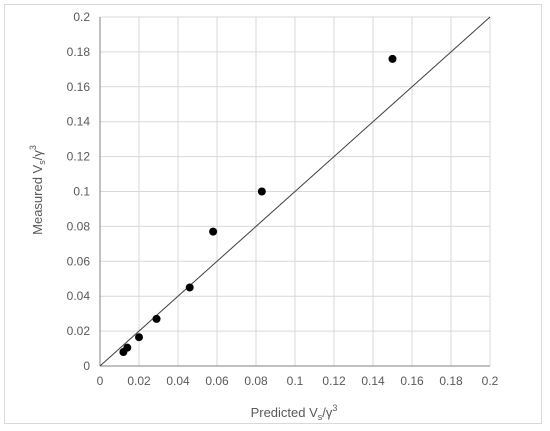 This screenshot has height=431, width=550. Describe the element at coordinates (412, 381) in the screenshot. I see `x-tick-label: 0.16` at that location.